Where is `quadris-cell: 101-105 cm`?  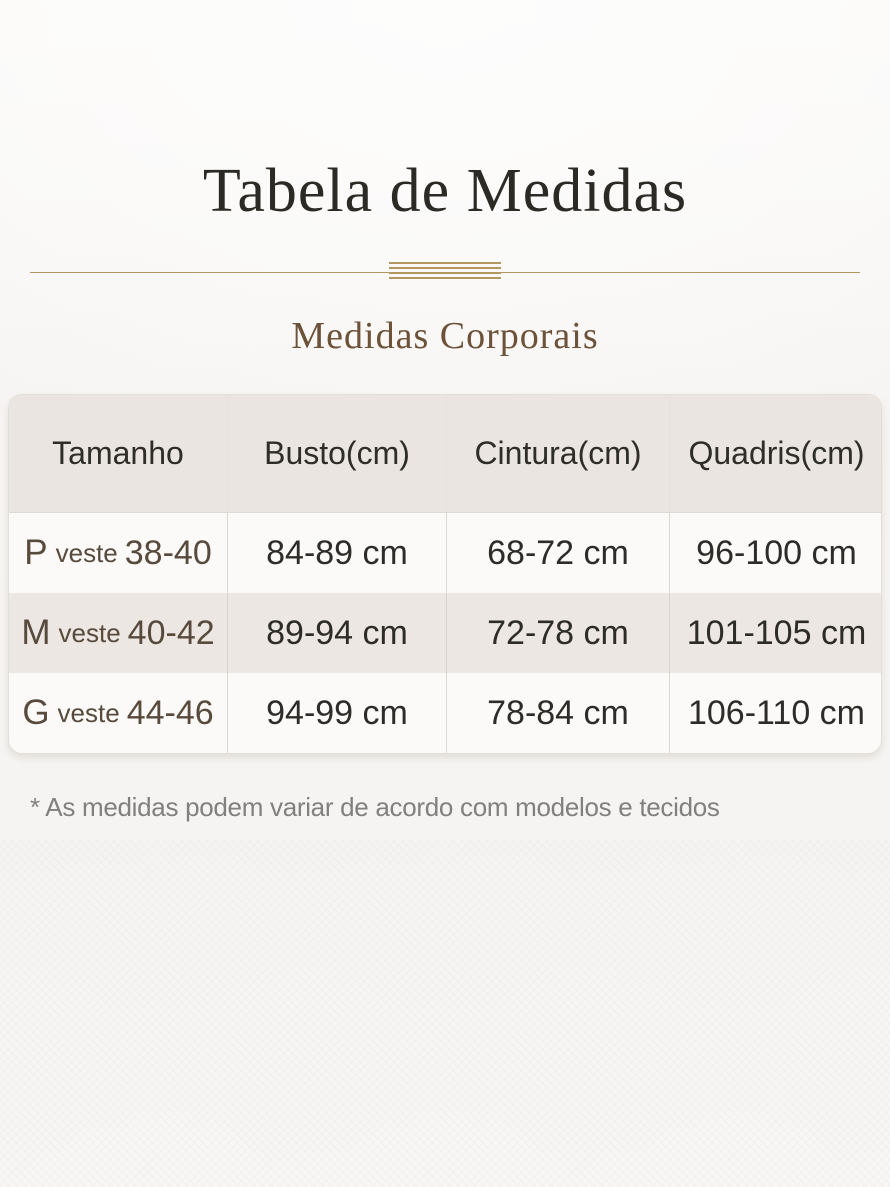
quadris-cell: 101-105 cm is located at coordinates (775, 633).